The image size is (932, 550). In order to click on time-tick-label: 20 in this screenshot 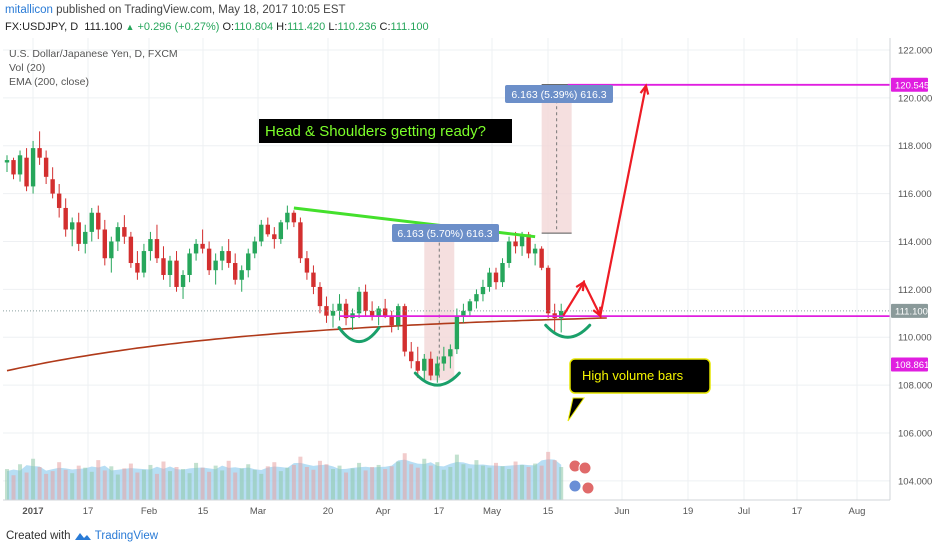, I will do `click(328, 511)`.